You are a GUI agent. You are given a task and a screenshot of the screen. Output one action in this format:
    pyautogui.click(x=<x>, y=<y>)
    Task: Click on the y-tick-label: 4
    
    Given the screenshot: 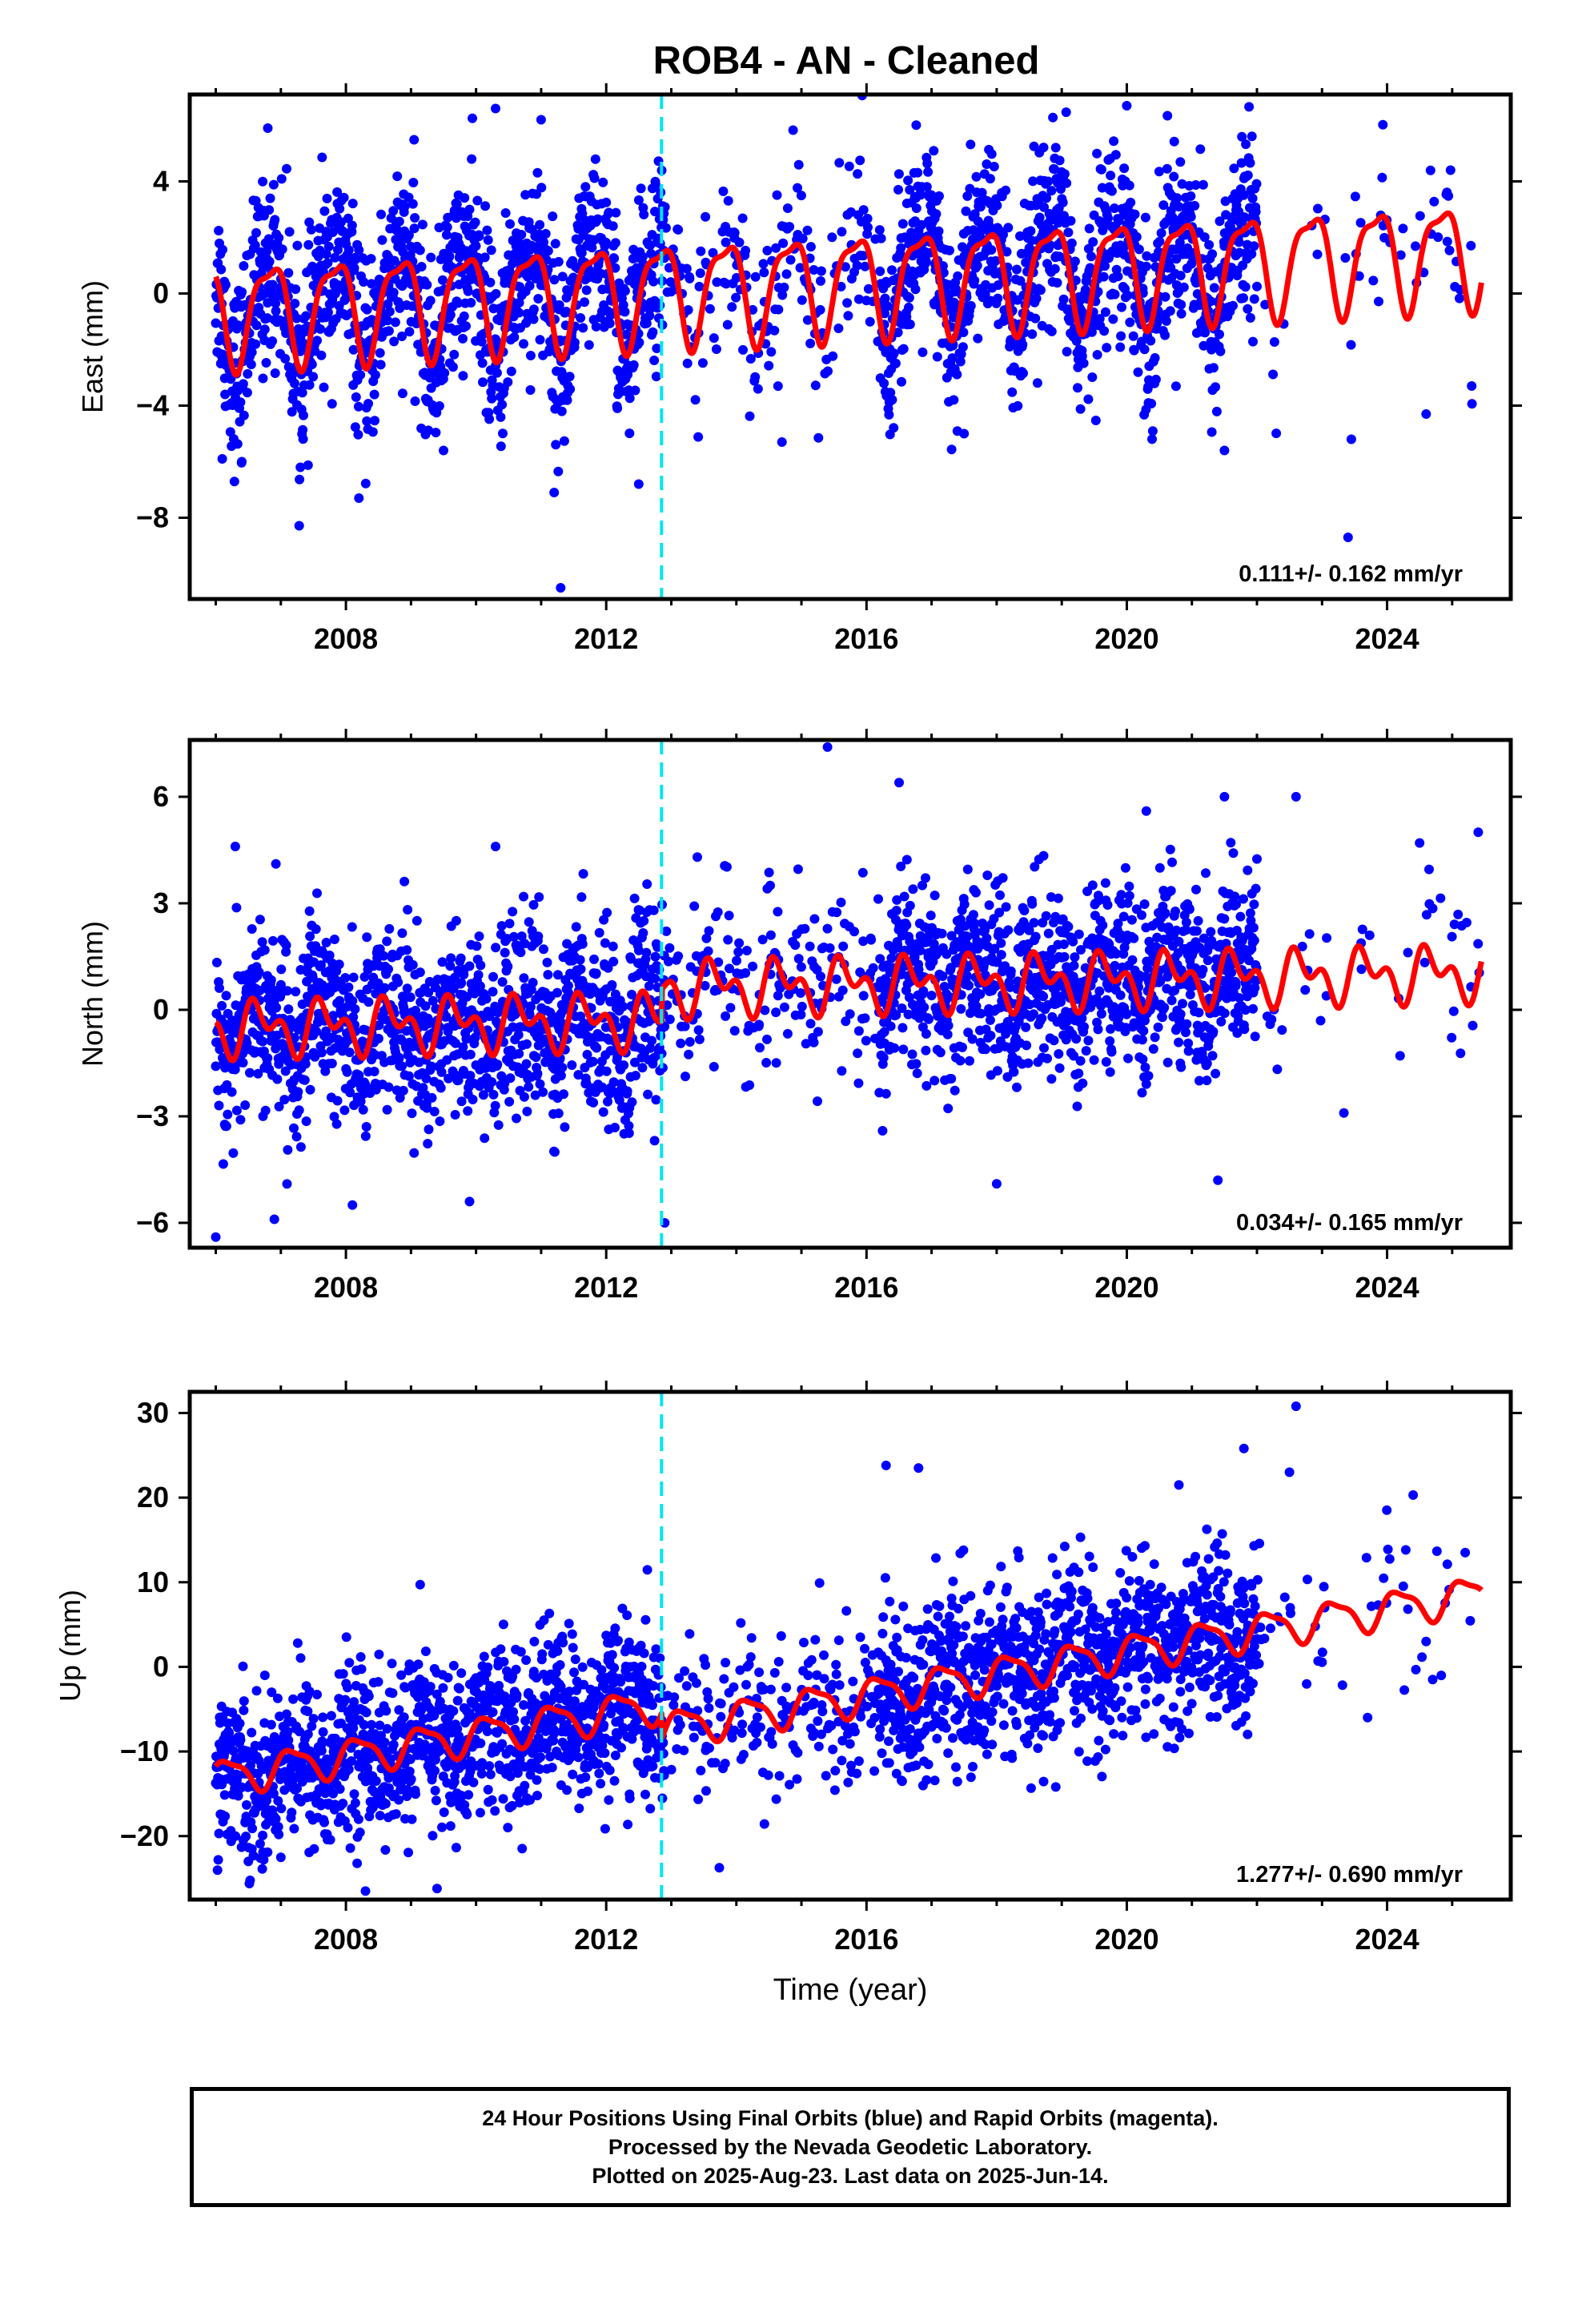 What is the action you would take?
    pyautogui.click(x=161, y=181)
    